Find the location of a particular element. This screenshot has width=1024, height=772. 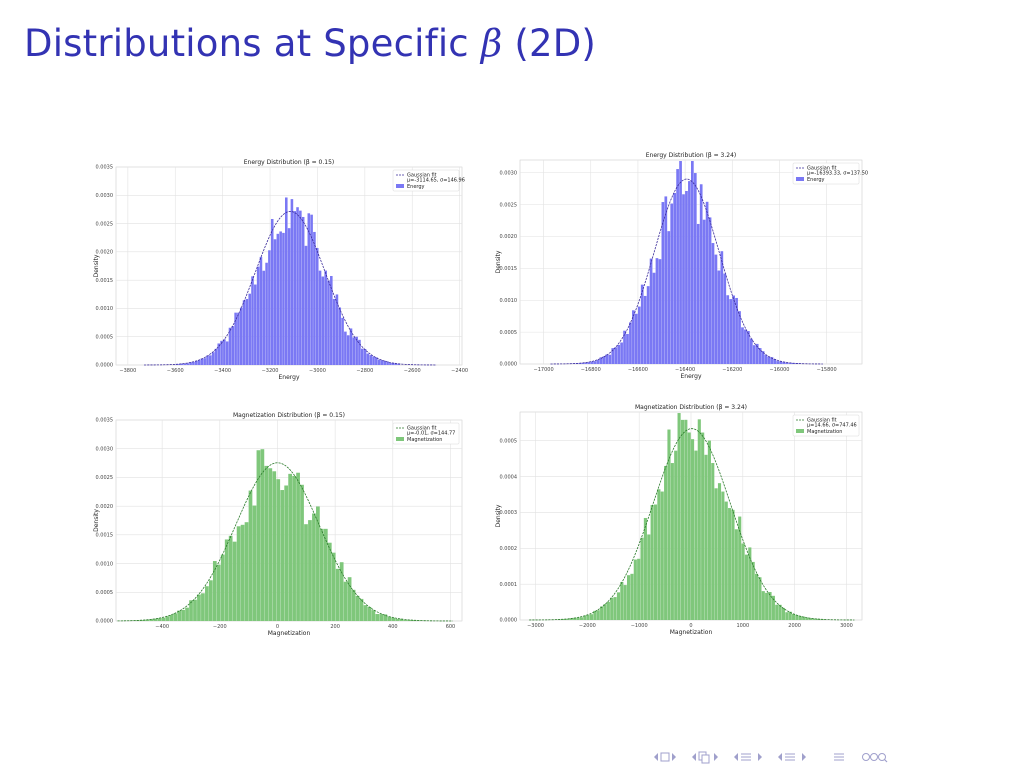

nav-subsubsection-left-icon is located at coordinates (786, 757).